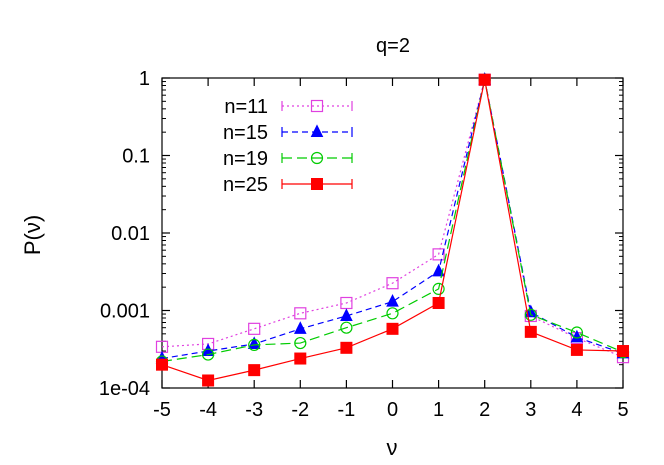 The image size is (664, 465). What do you see at coordinates (124, 389) in the screenshot?
I see `y-tick-label: 1e-04` at bounding box center [124, 389].